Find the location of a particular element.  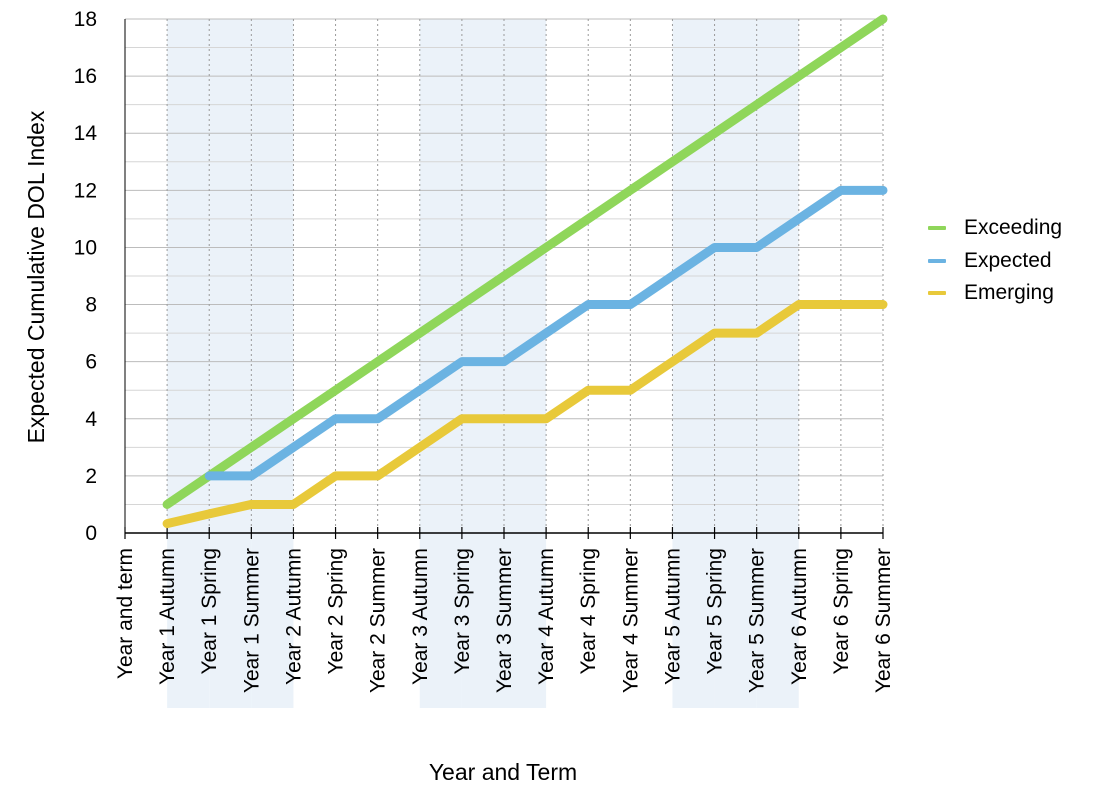

y-tick-label: 6 is located at coordinates (91, 362).